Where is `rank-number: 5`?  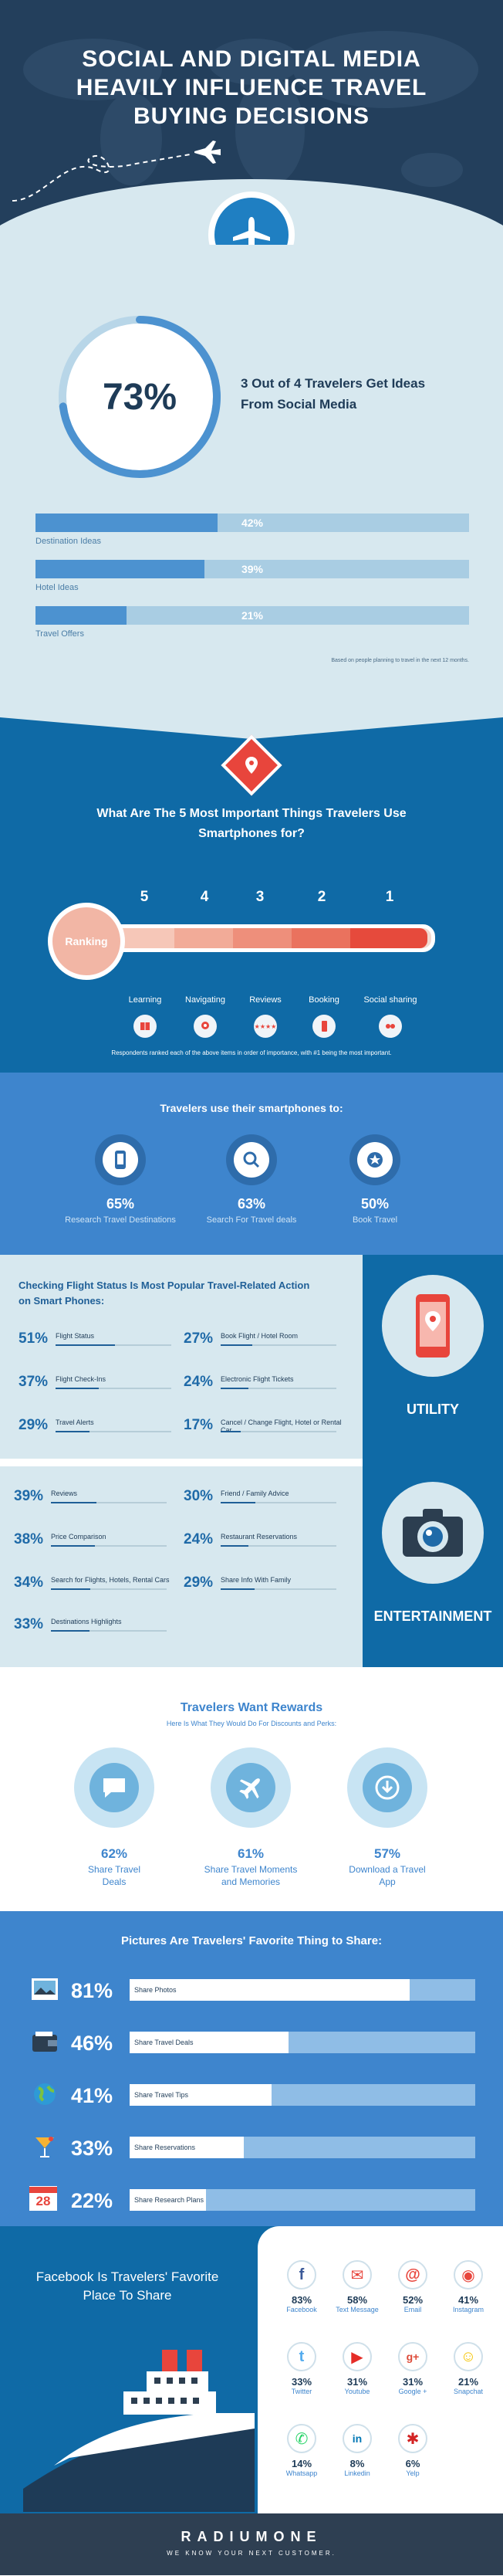 rank-number: 5 is located at coordinates (144, 897).